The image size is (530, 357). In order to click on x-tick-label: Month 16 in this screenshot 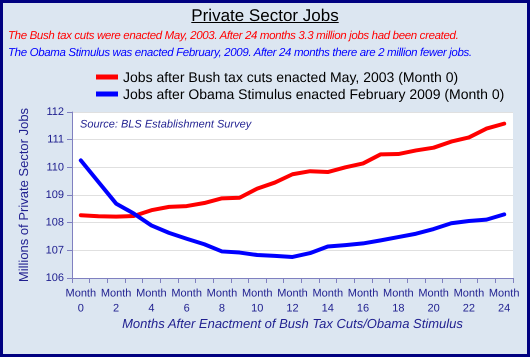, I will do `click(363, 301)`.